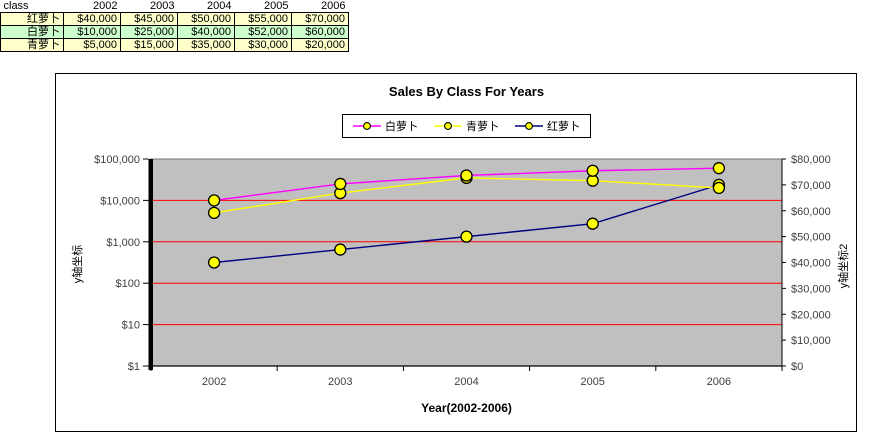 The width and height of the screenshot is (884, 439). I want to click on row-label-cell: 白萝卜, so click(32, 32).